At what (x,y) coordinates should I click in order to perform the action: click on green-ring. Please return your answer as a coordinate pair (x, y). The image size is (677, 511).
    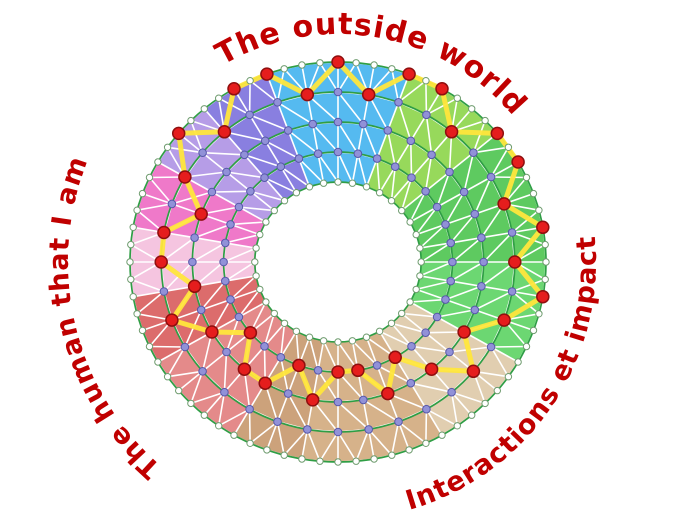
    Looking at the image, I should click on (338, 262).